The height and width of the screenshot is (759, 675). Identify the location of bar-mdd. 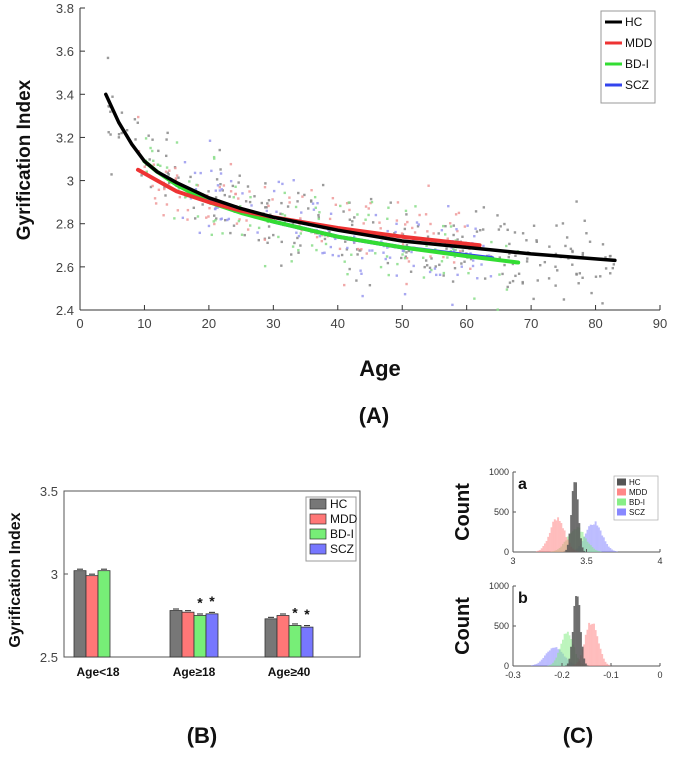
(188, 634).